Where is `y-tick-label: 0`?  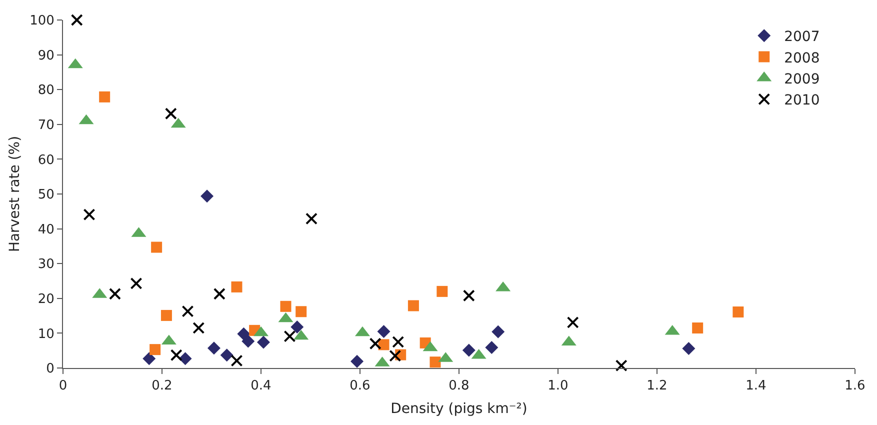
y-tick-label: 0 is located at coordinates (50, 369).